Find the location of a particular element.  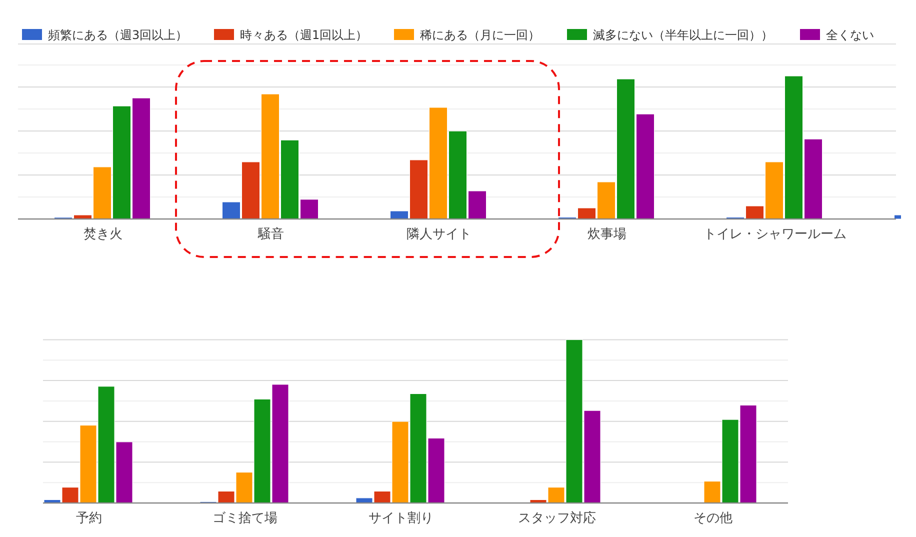

legend-label: 滅多にない（半年以上に一回）） is located at coordinates (683, 35).